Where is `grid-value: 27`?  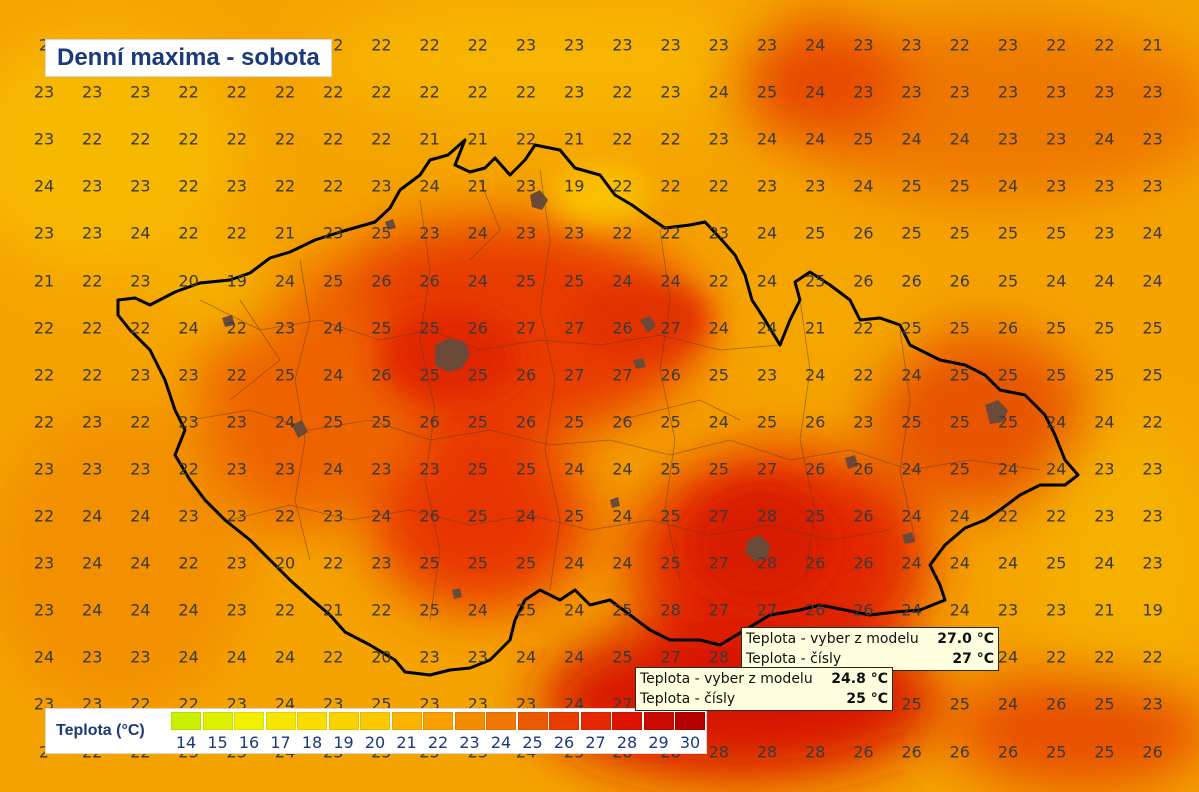 grid-value: 27 is located at coordinates (574, 375).